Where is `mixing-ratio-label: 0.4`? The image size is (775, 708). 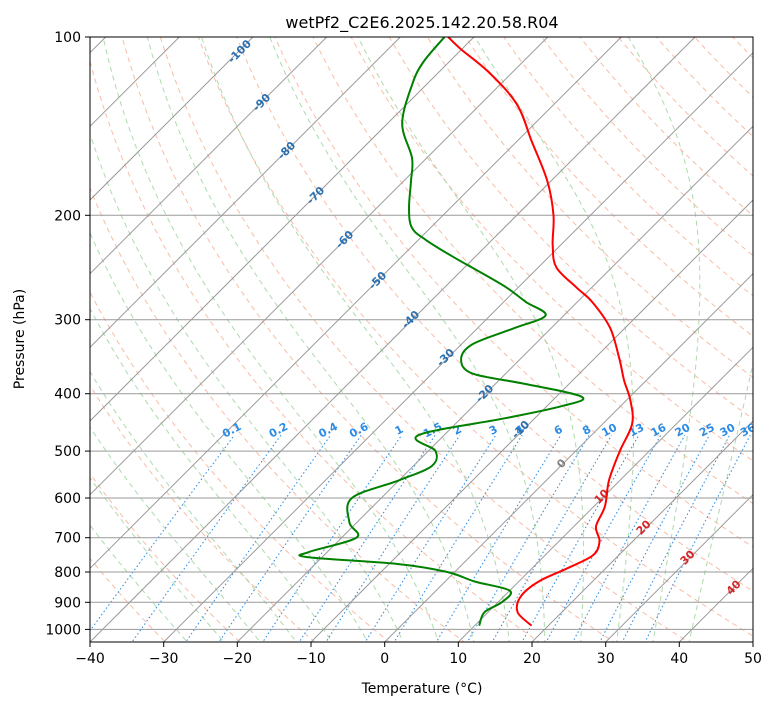
mixing-ratio-label: 0.4 is located at coordinates (328, 430).